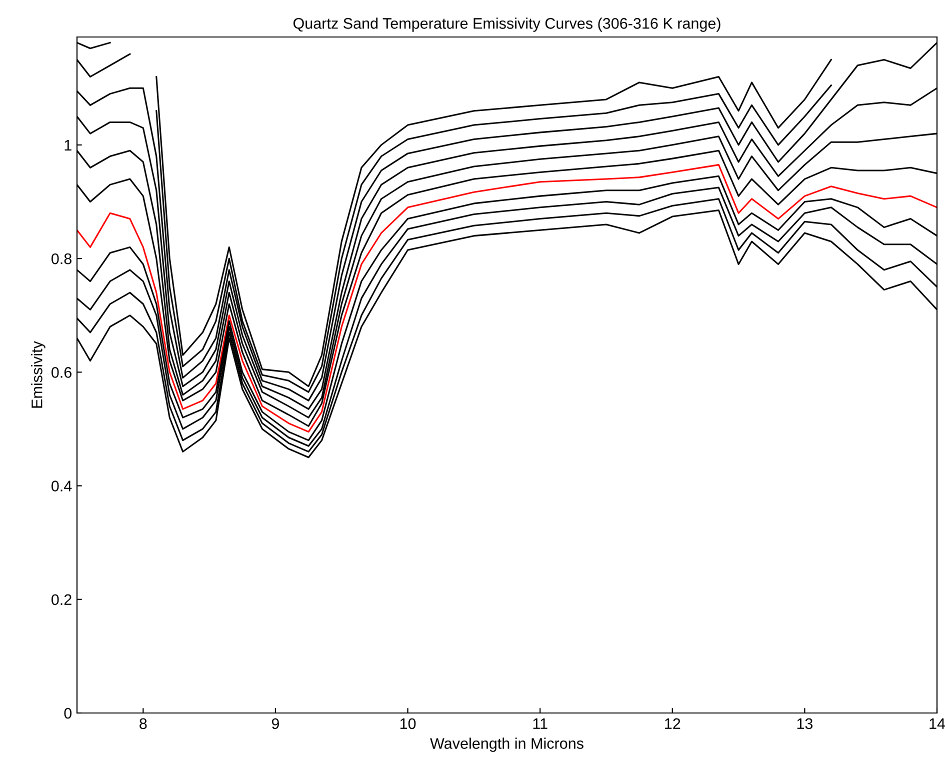 Image resolution: width=947 pixels, height=778 pixels. I want to click on x-axis-title: Wavelength in Microns, so click(507, 745).